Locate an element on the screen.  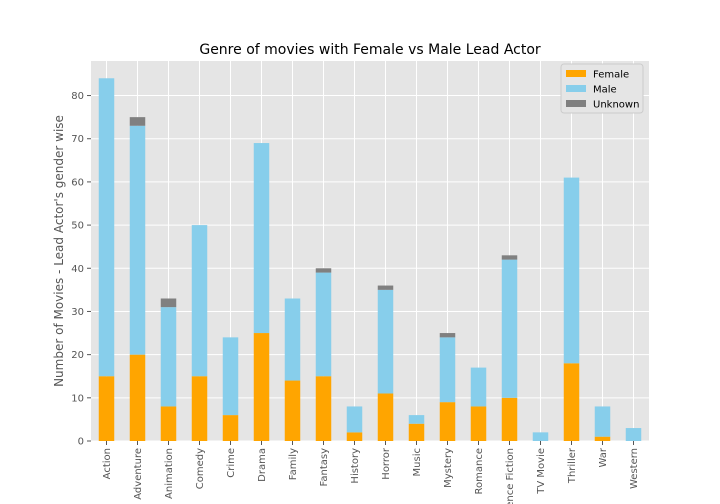
y-tick-label: 40 is located at coordinates (77, 269).